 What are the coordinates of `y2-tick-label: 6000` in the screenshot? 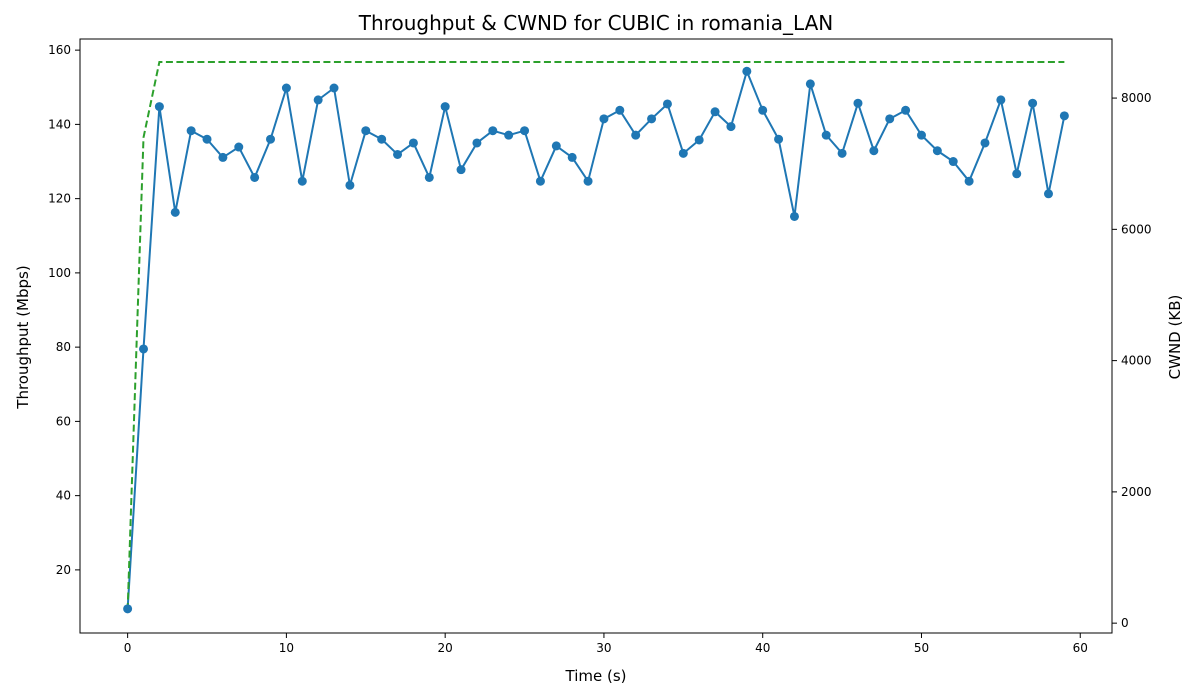 It's located at (1136, 229).